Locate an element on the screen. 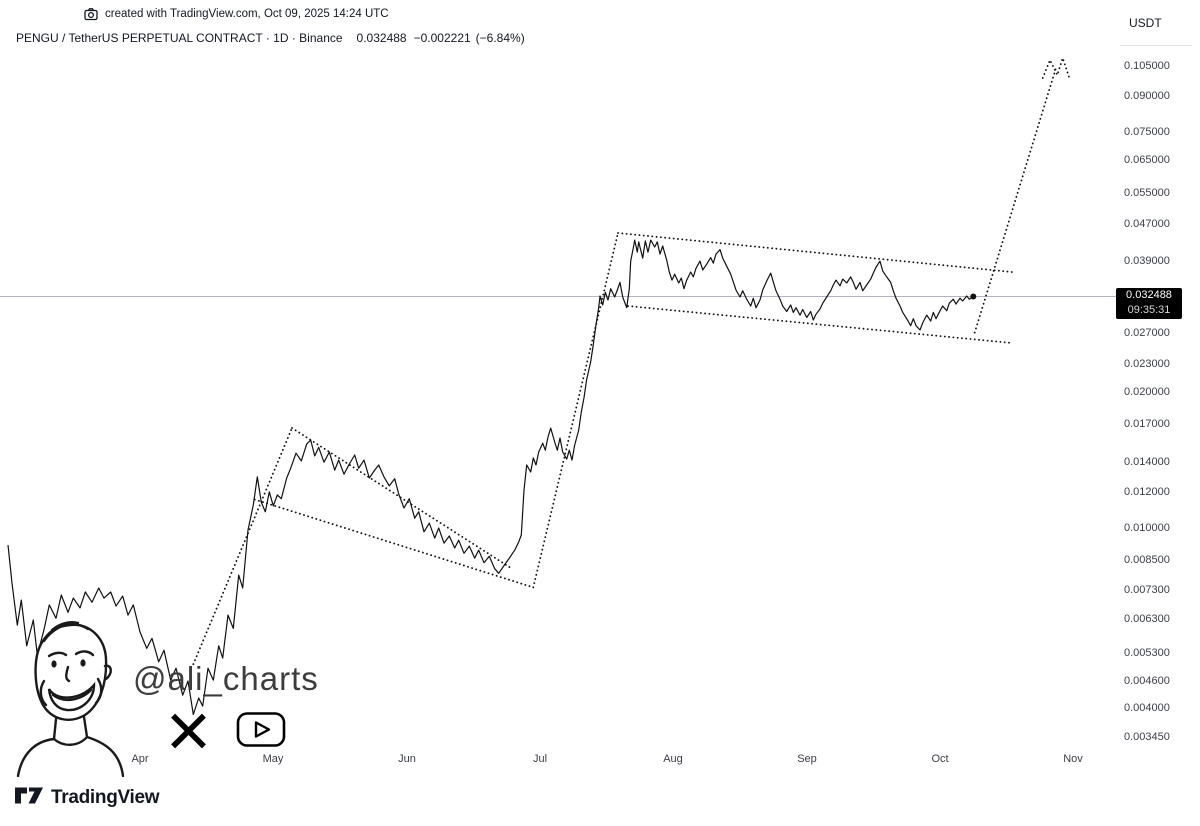 The width and height of the screenshot is (1200, 826). tradingview-logo: TradingView is located at coordinates (87, 798).